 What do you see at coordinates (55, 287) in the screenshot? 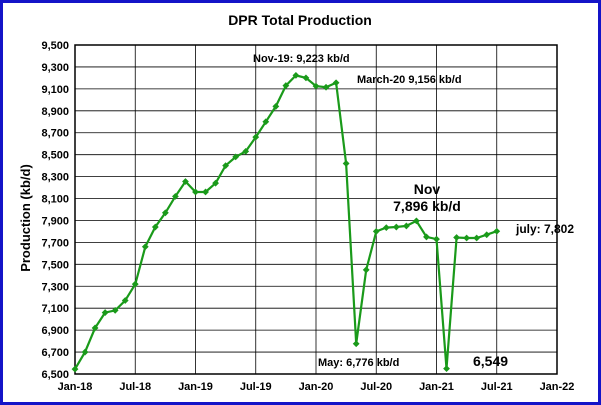
I see `y-tick-label: 7,300` at bounding box center [55, 287].